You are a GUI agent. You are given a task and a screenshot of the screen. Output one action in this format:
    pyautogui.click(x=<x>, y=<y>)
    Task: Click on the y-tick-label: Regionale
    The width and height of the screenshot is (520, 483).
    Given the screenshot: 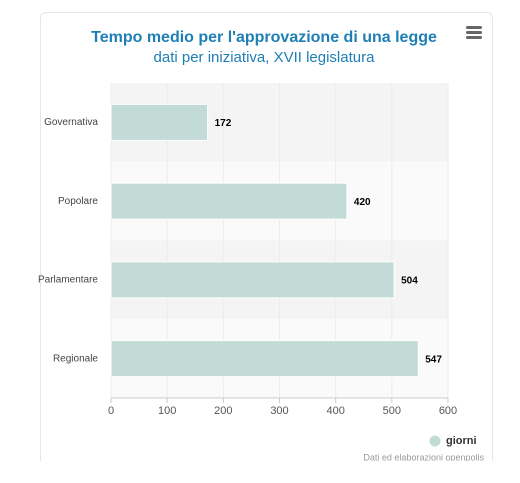 What is the action you would take?
    pyautogui.click(x=75, y=358)
    